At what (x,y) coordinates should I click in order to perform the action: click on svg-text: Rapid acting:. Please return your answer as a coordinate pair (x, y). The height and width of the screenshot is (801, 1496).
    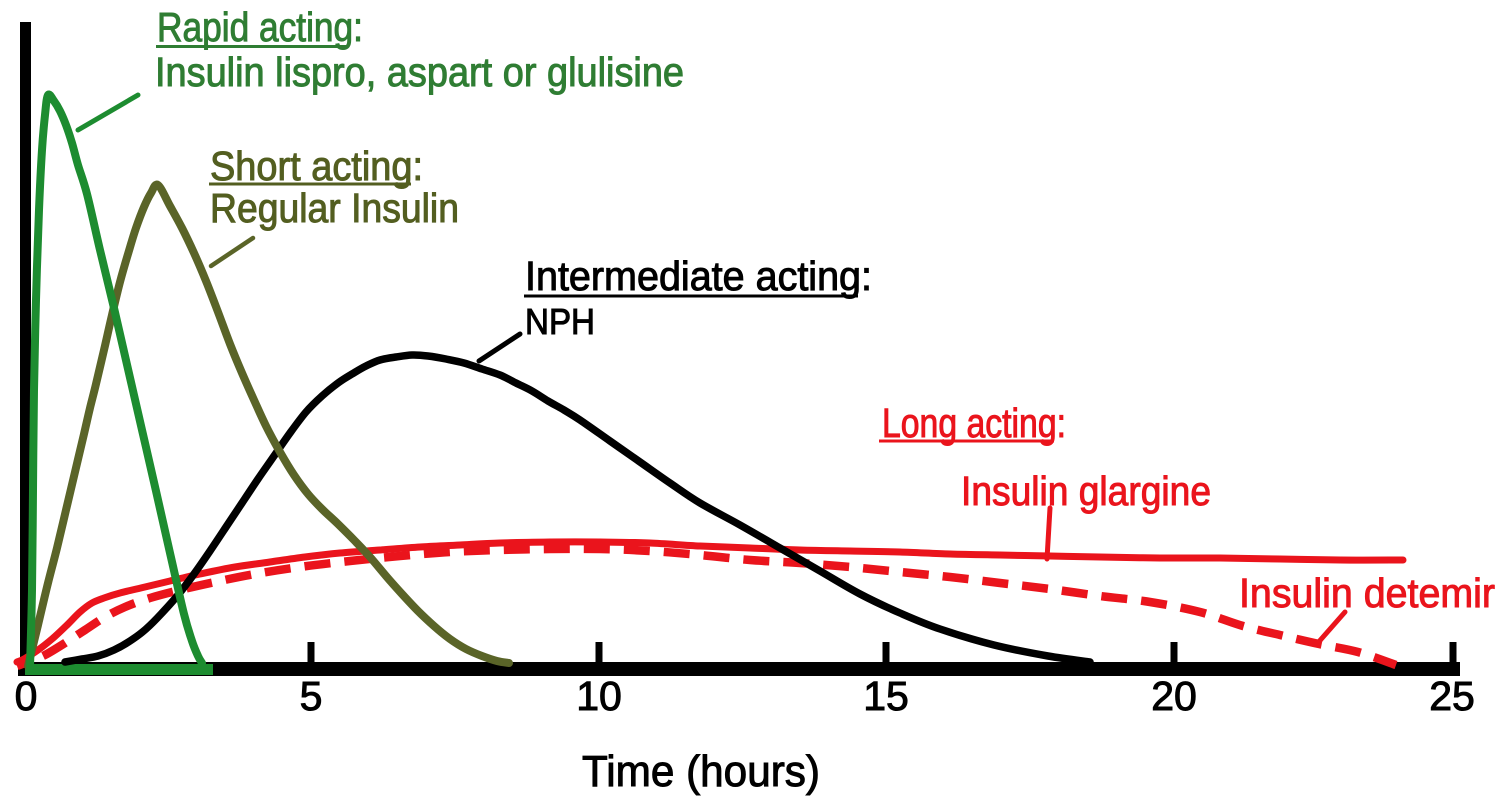
    Looking at the image, I should click on (260, 27).